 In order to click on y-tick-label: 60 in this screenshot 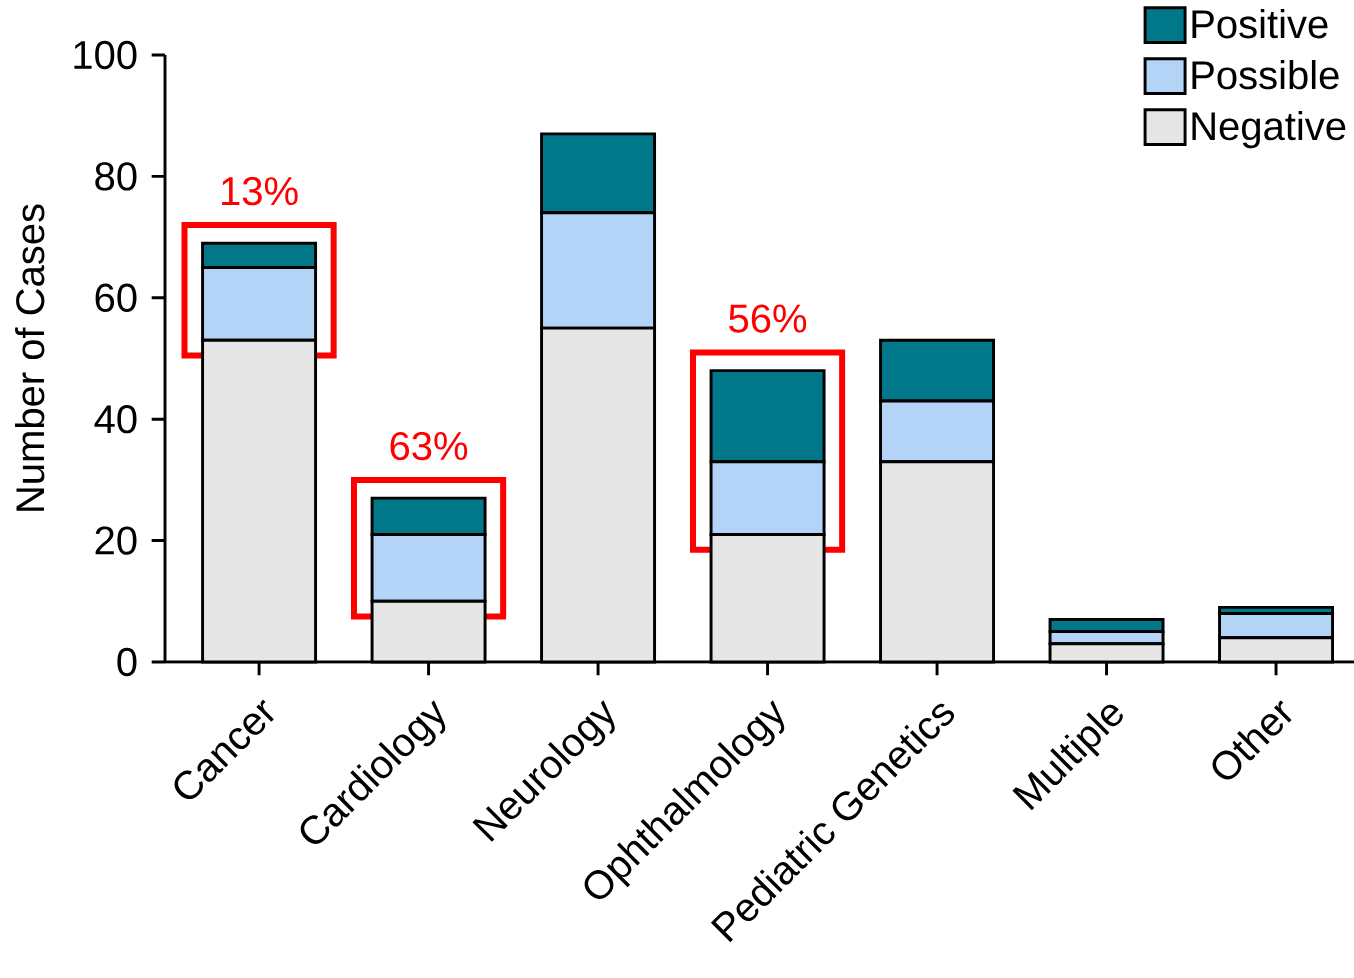, I will do `click(116, 297)`.